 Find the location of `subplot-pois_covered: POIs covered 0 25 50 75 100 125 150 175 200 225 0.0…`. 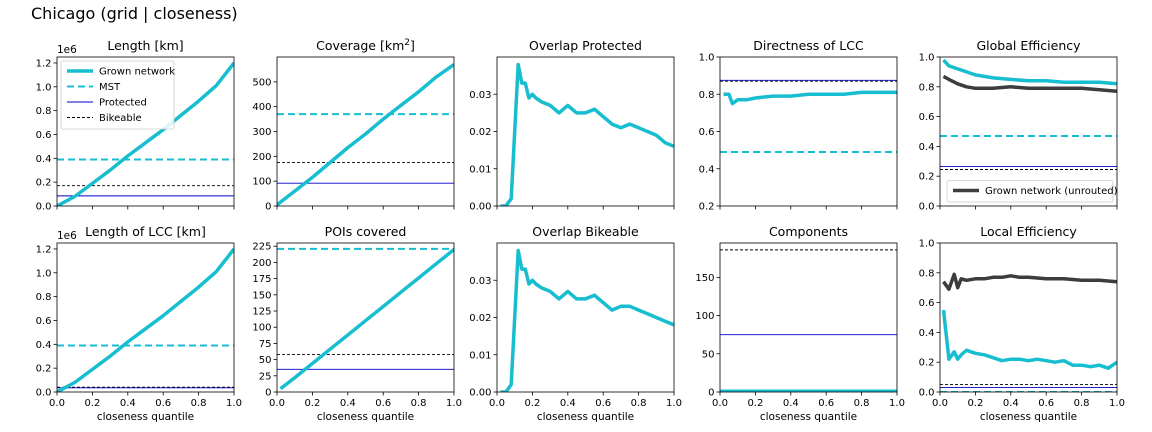

subplot-pois_covered: POIs covered 0 25 50 75 100 125 150 175 200 225 0.0… is located at coordinates (357, 323).